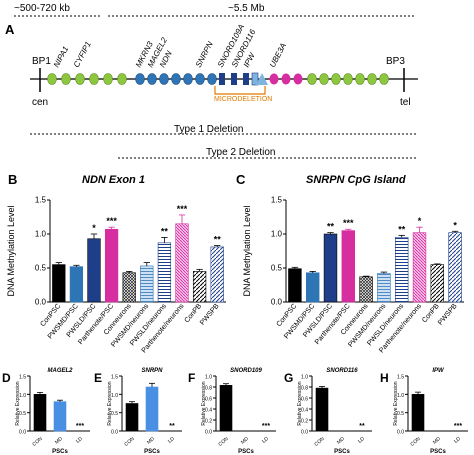 The height and width of the screenshot is (455, 474). I want to click on gene-label: NIPA1, so click(61, 57).